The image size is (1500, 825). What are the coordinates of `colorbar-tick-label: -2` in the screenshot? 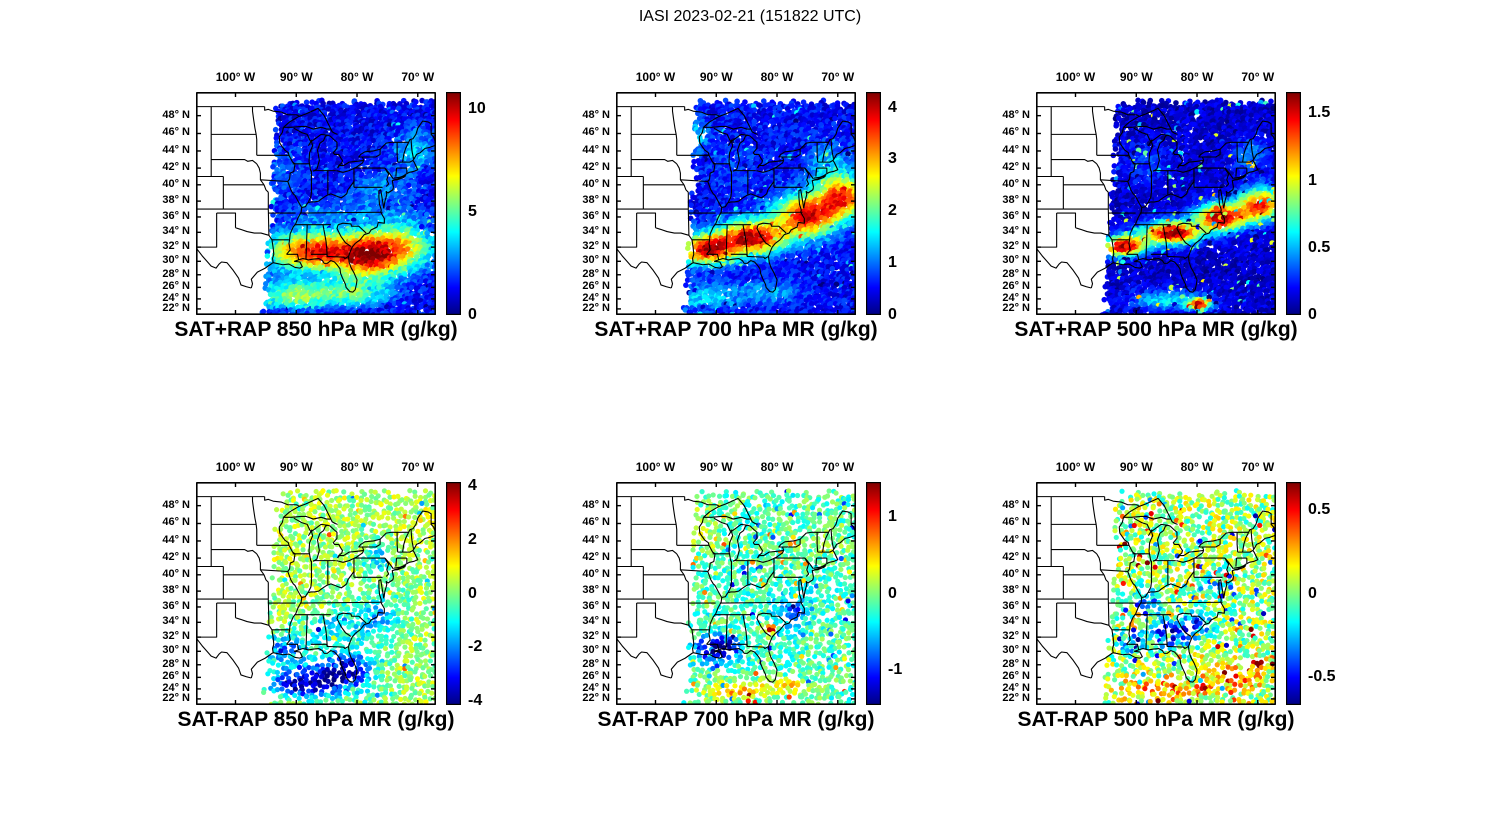 It's located at (475, 647).